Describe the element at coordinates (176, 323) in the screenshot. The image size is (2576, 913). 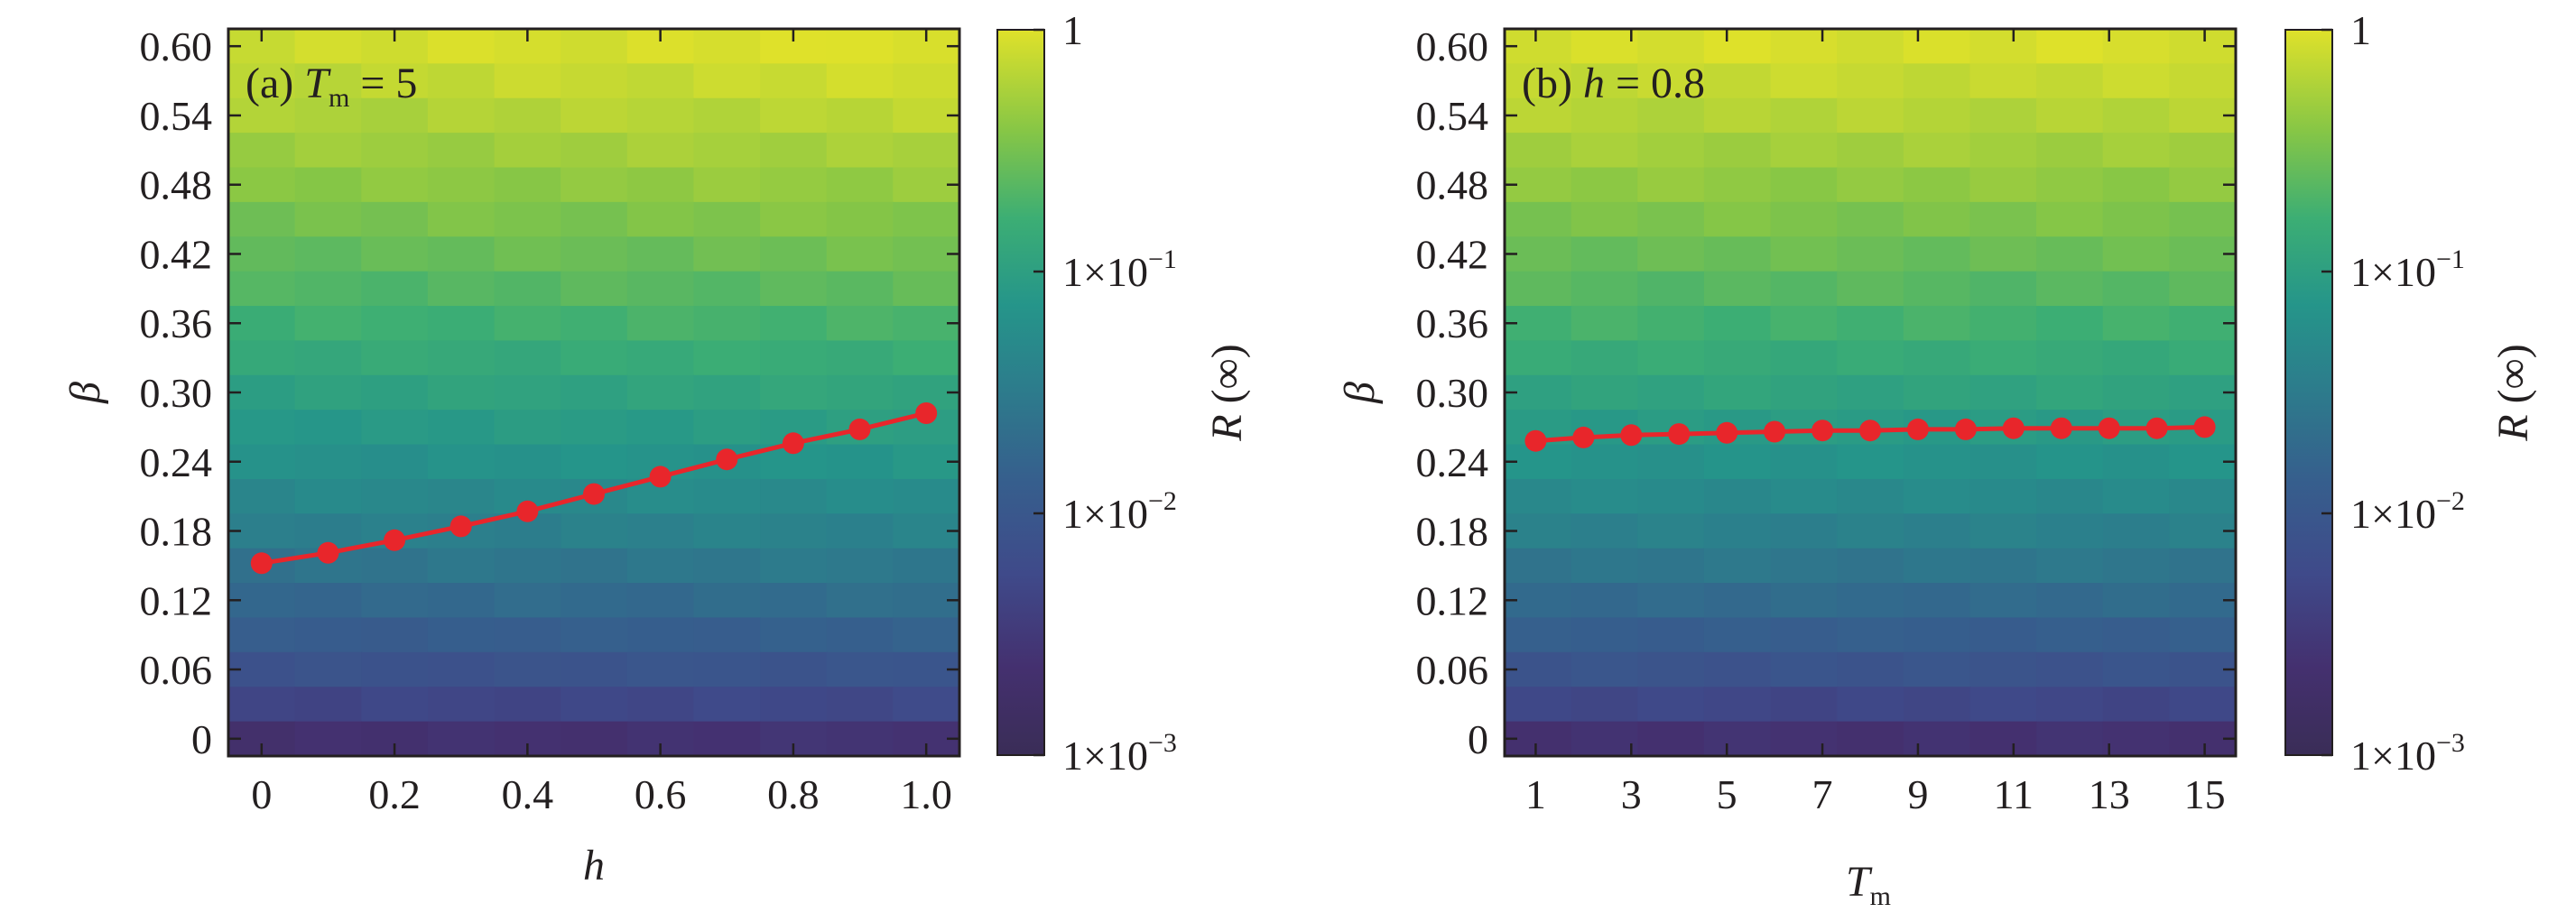
I see `y-tick-label: 0.36` at that location.